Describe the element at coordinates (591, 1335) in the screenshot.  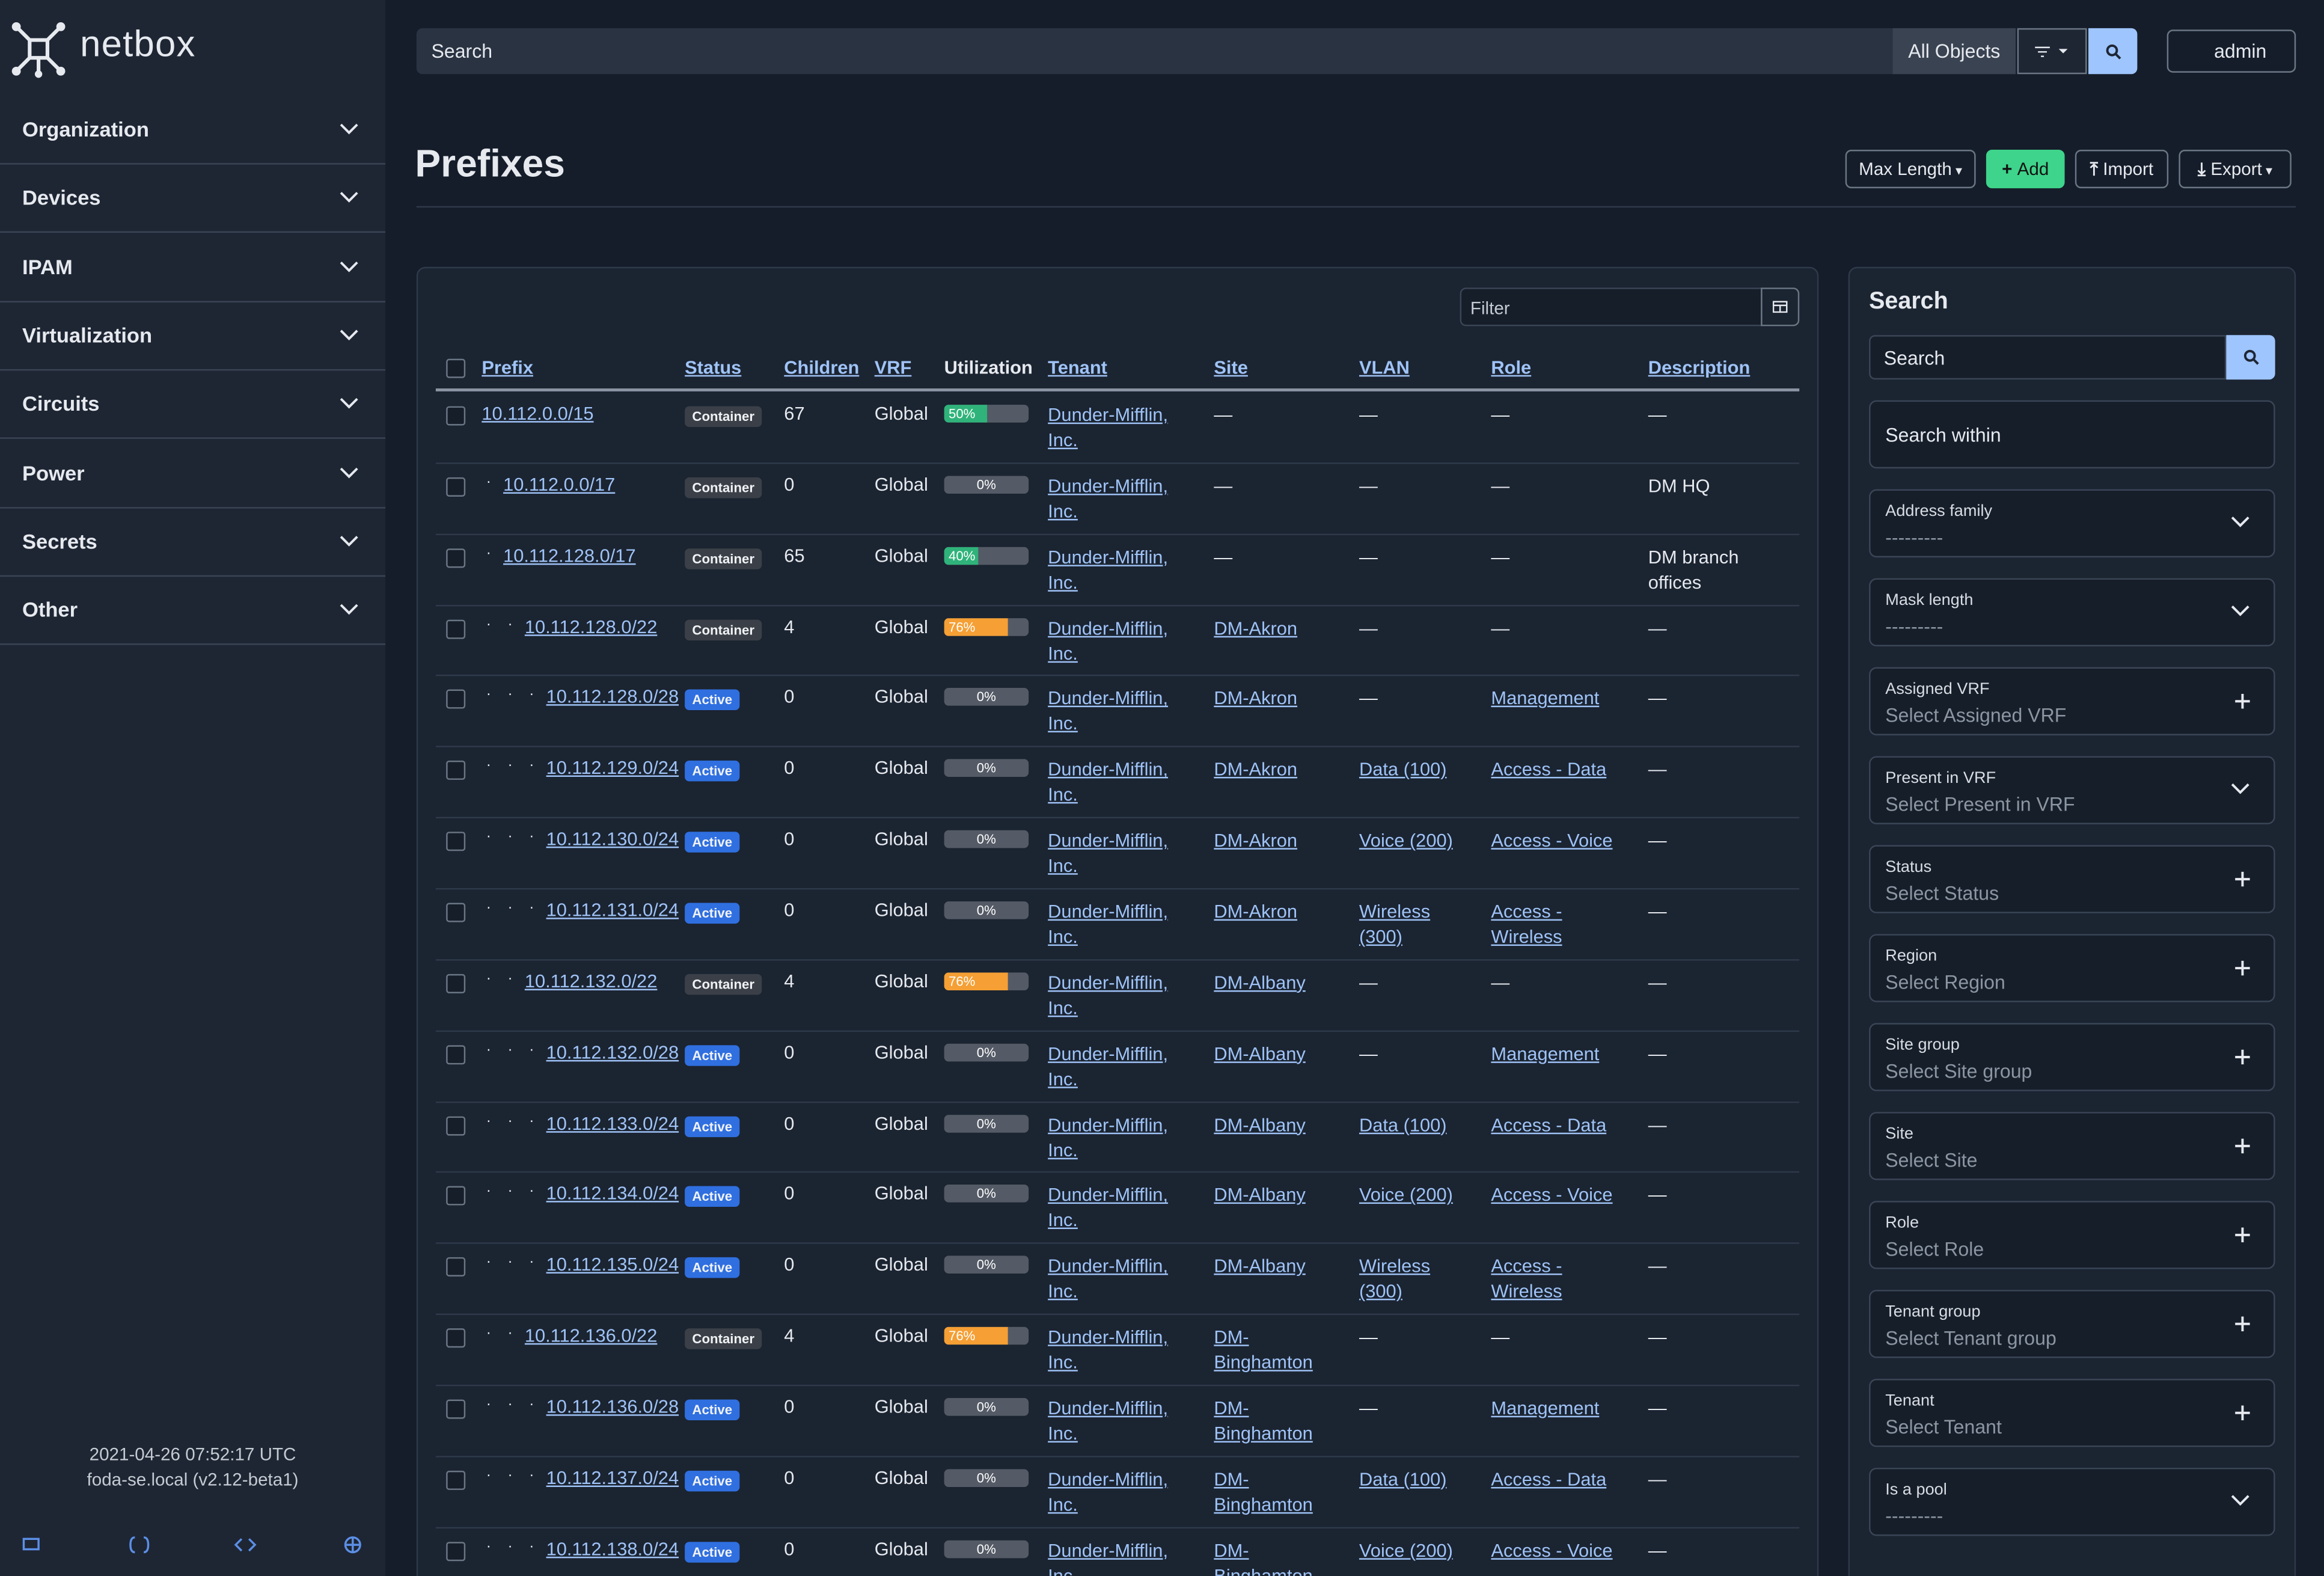
I see `prefix-link: 10.112.136.0/22` at that location.